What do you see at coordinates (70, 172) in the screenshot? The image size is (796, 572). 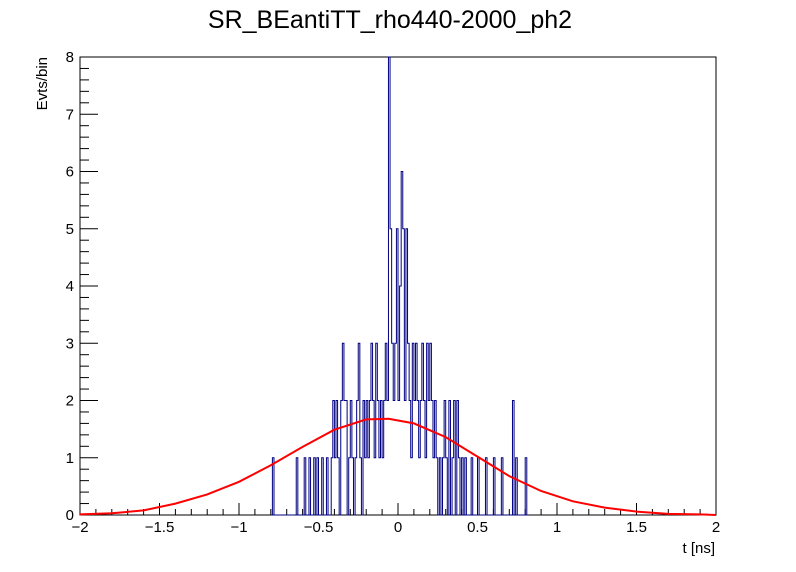 I see `y-tick-label: 6` at bounding box center [70, 172].